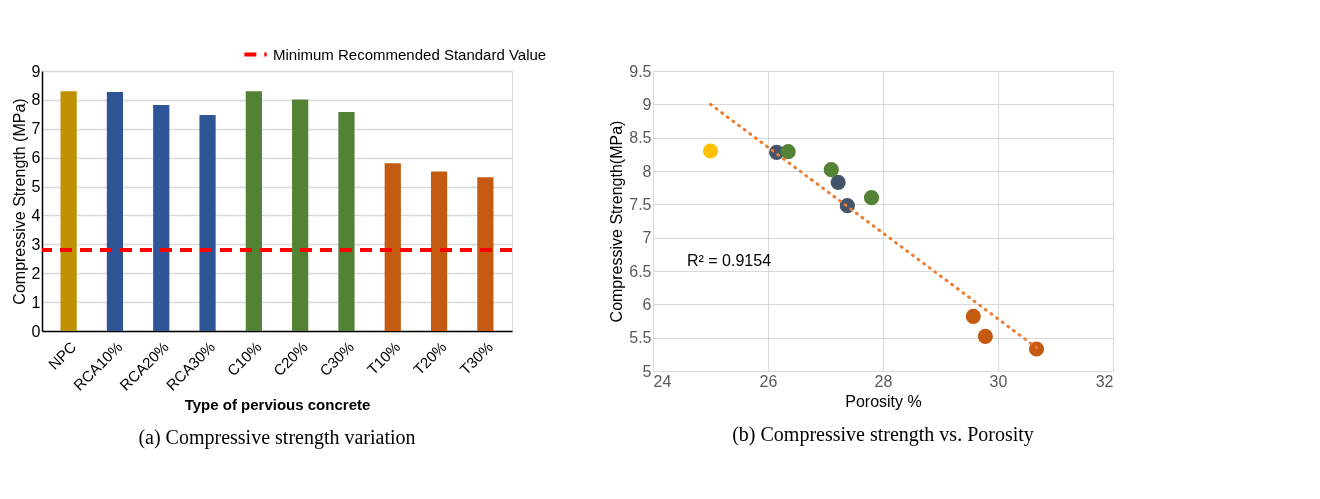 The image size is (1320, 499). Describe the element at coordinates (36, 302) in the screenshot. I see `y-tick-label: 1` at that location.